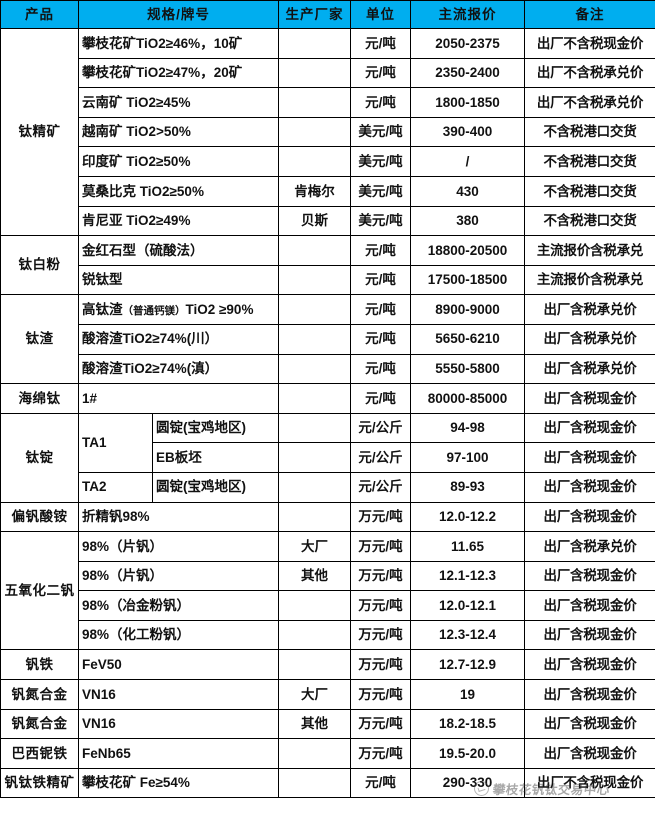  What do you see at coordinates (589, 339) in the screenshot?
I see `remark-cell: 出厂含税承兑价` at bounding box center [589, 339].